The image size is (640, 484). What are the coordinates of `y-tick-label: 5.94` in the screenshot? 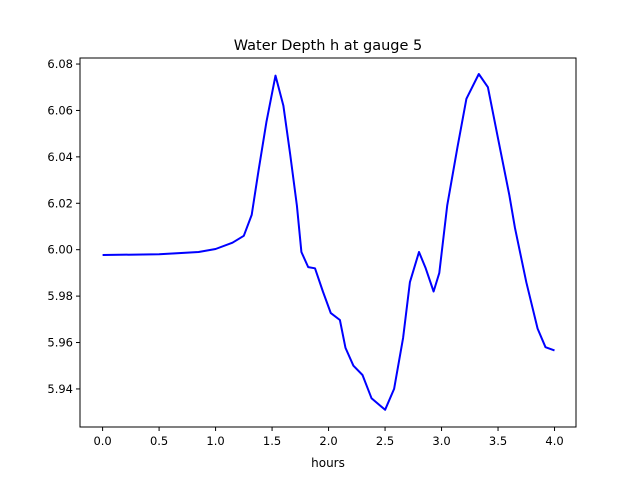 It's located at (60, 389).